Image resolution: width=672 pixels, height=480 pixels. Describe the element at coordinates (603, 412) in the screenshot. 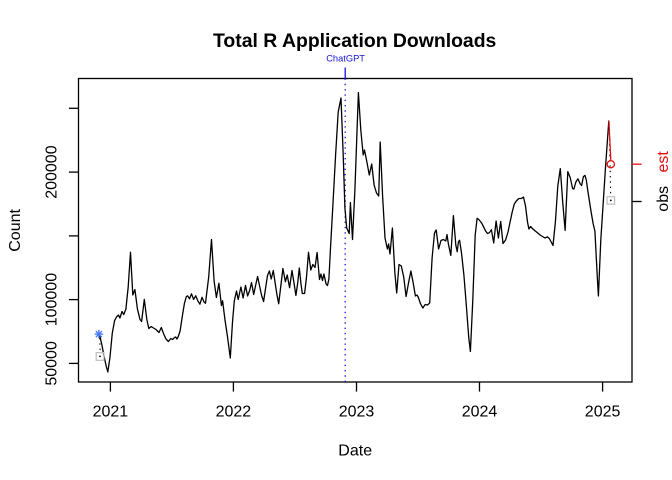

I see `svg-text: 2025` at that location.